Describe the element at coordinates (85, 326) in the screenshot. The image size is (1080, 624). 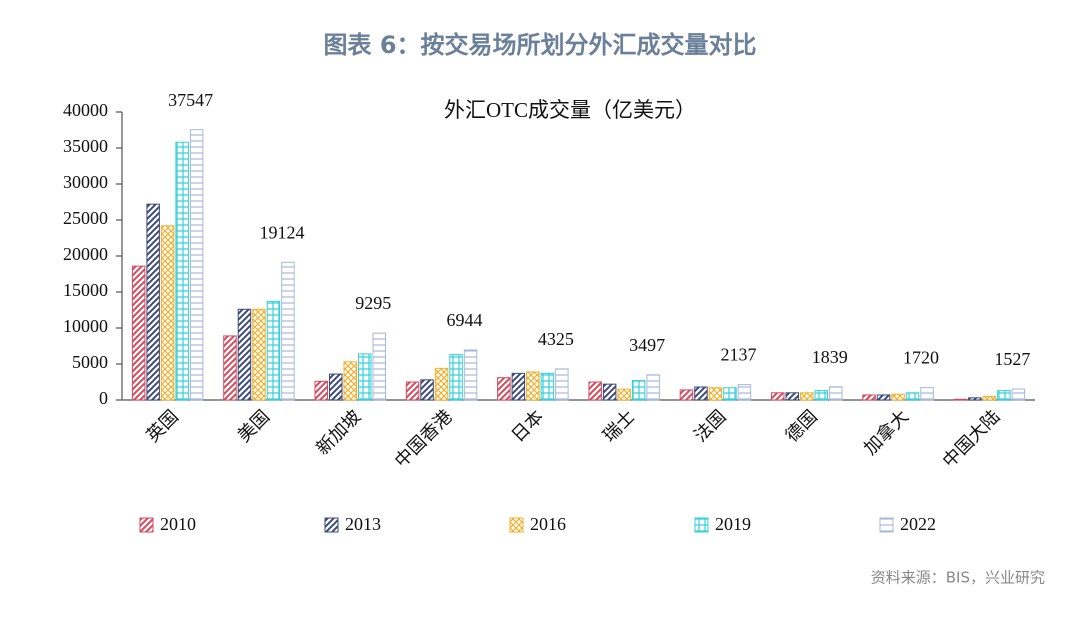
I see `y-tick-label: 10000` at that location.